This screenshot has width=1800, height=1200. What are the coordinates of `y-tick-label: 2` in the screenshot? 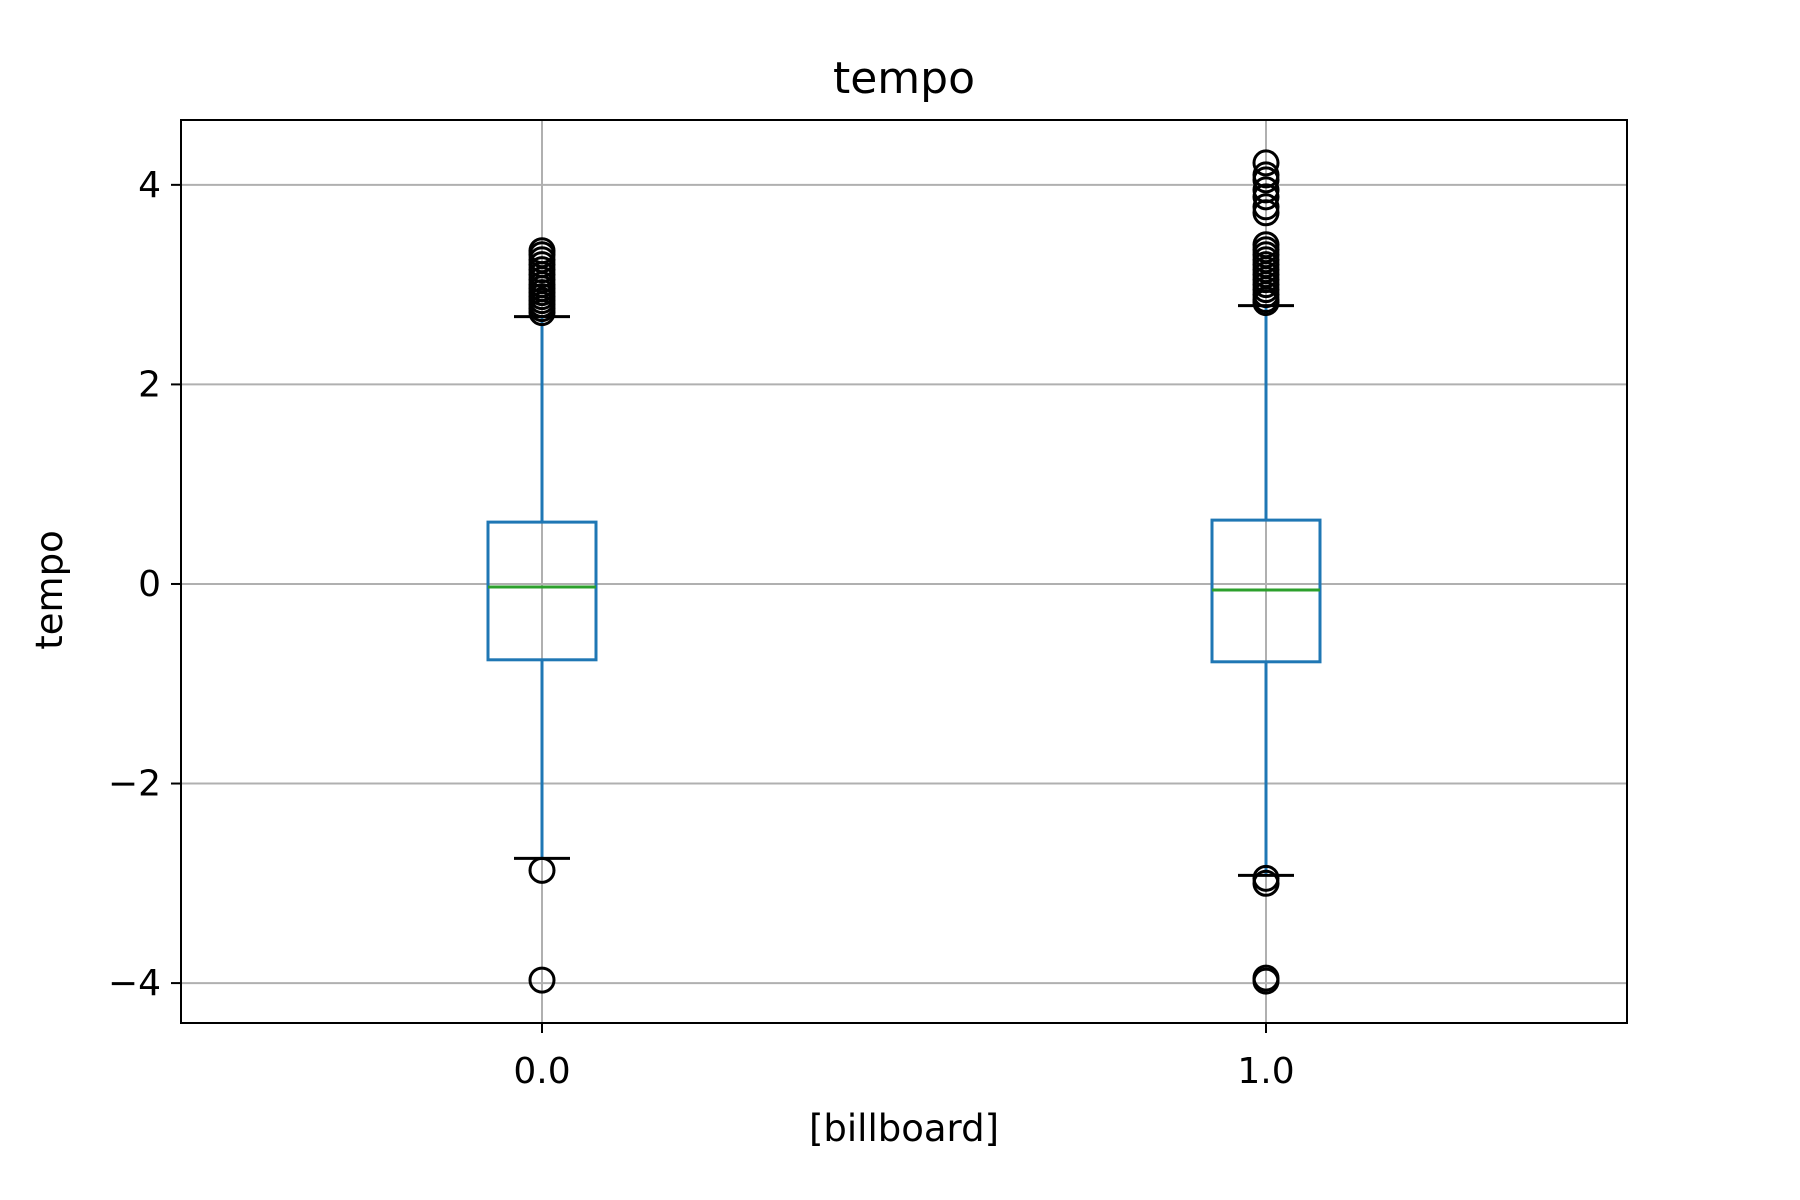 It's located at (149, 384).